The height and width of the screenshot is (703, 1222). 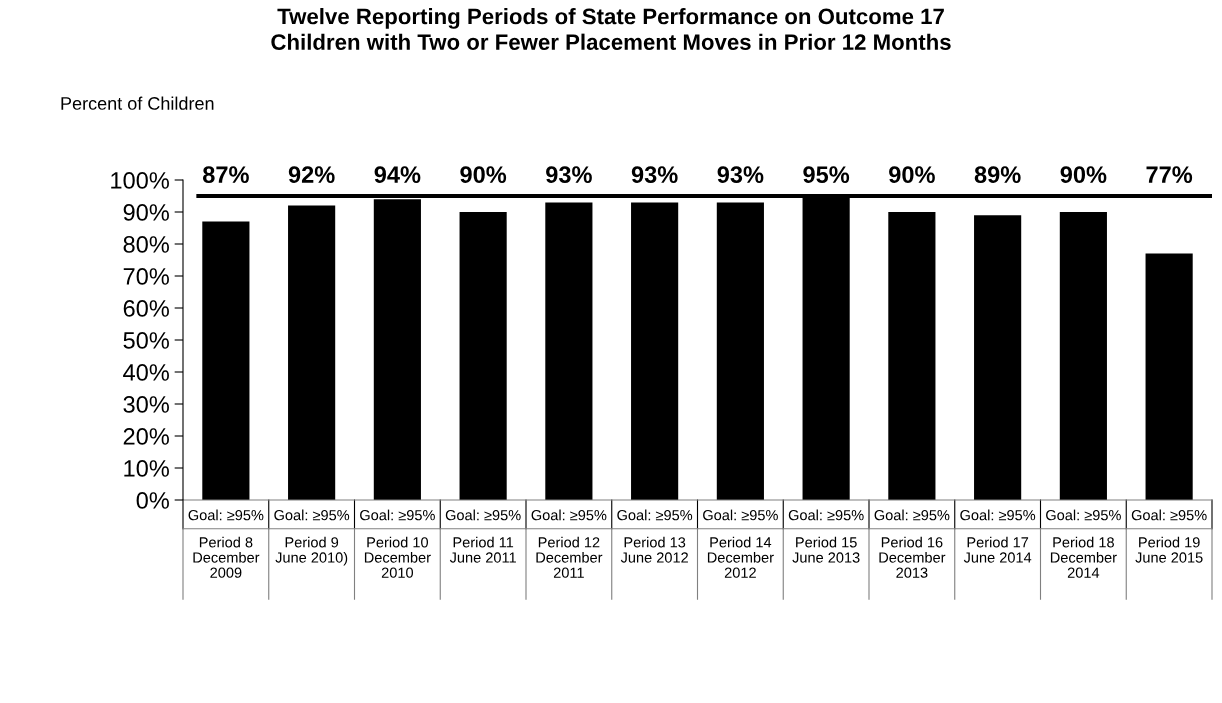 I want to click on y-tick-label: 40%, so click(x=146, y=372).